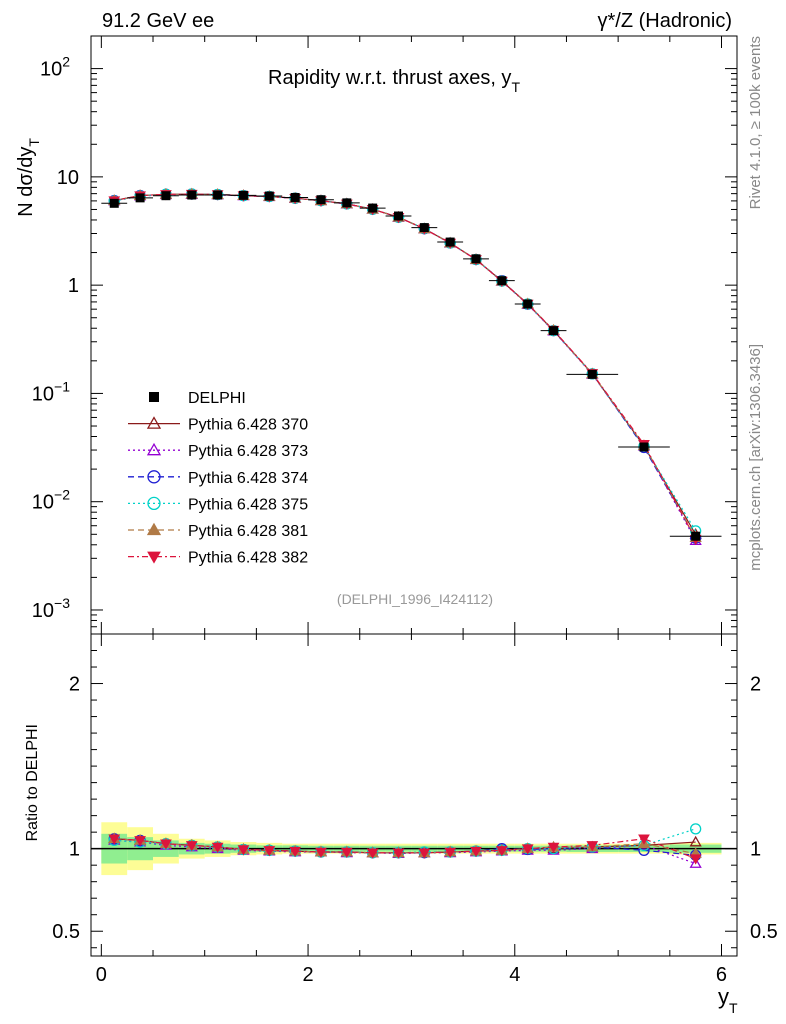  I want to click on rivet-label: Rivet 4.1.0, ≥ 100k events, so click(755, 122).